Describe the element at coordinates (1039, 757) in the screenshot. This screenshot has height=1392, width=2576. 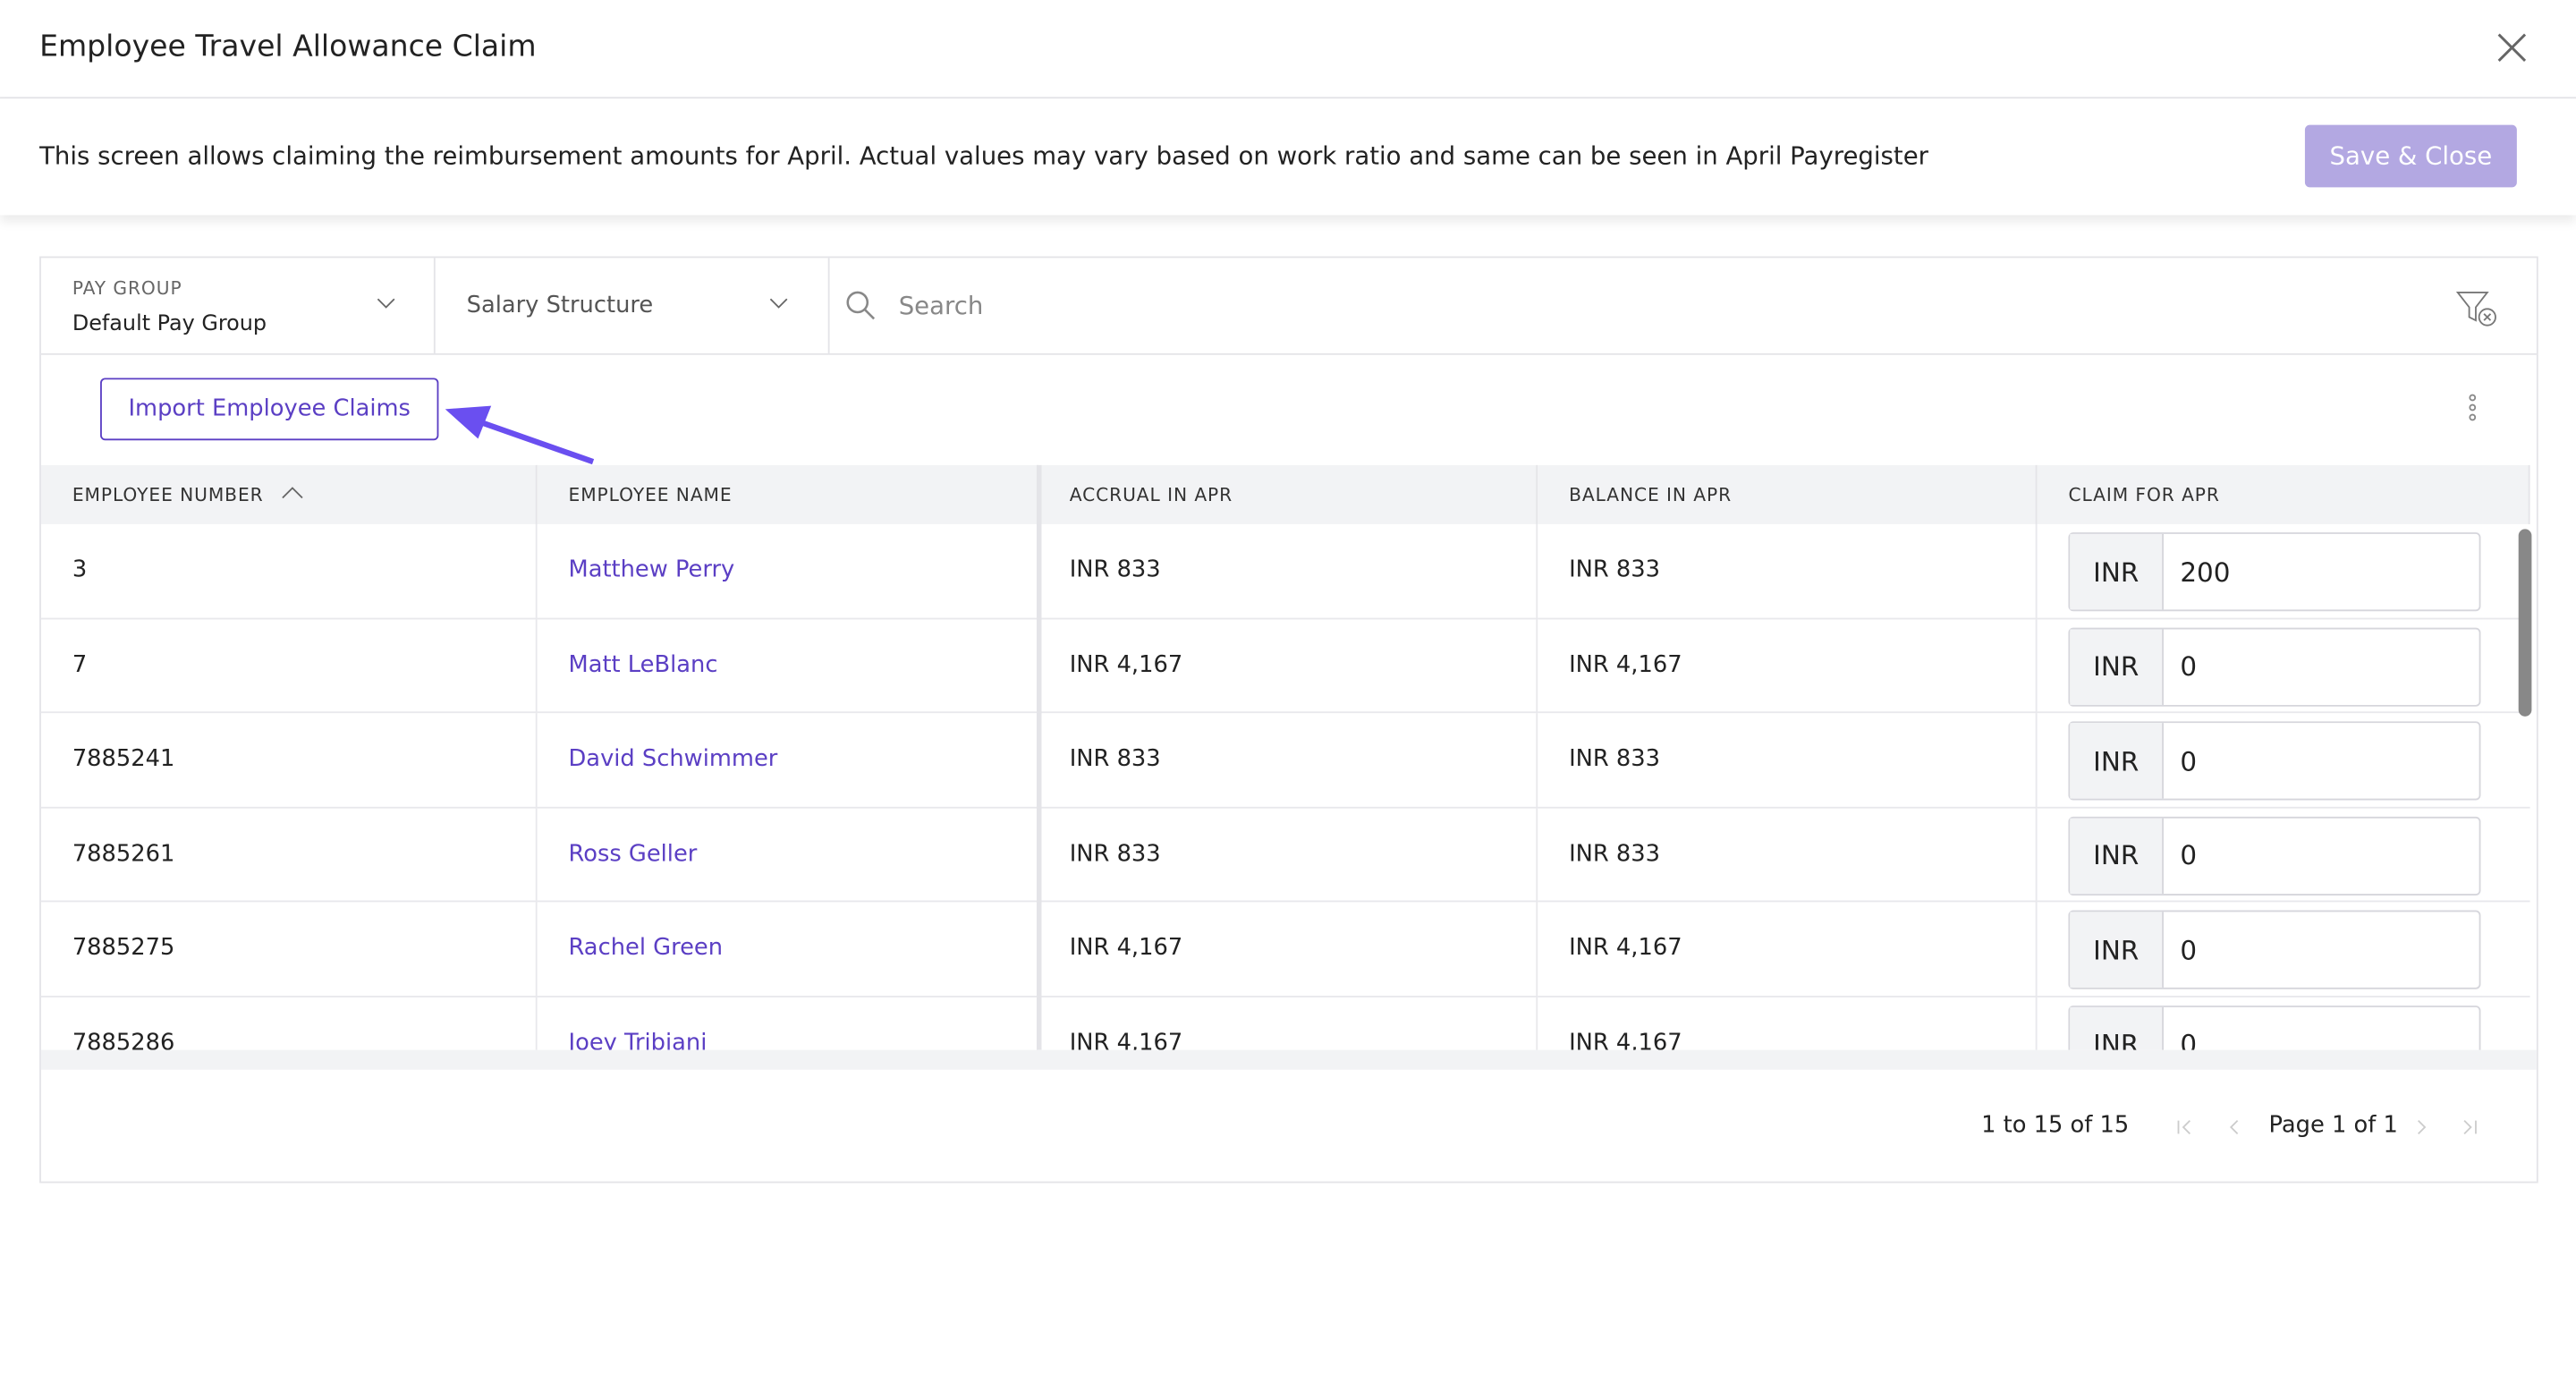
I see `column-divider` at that location.